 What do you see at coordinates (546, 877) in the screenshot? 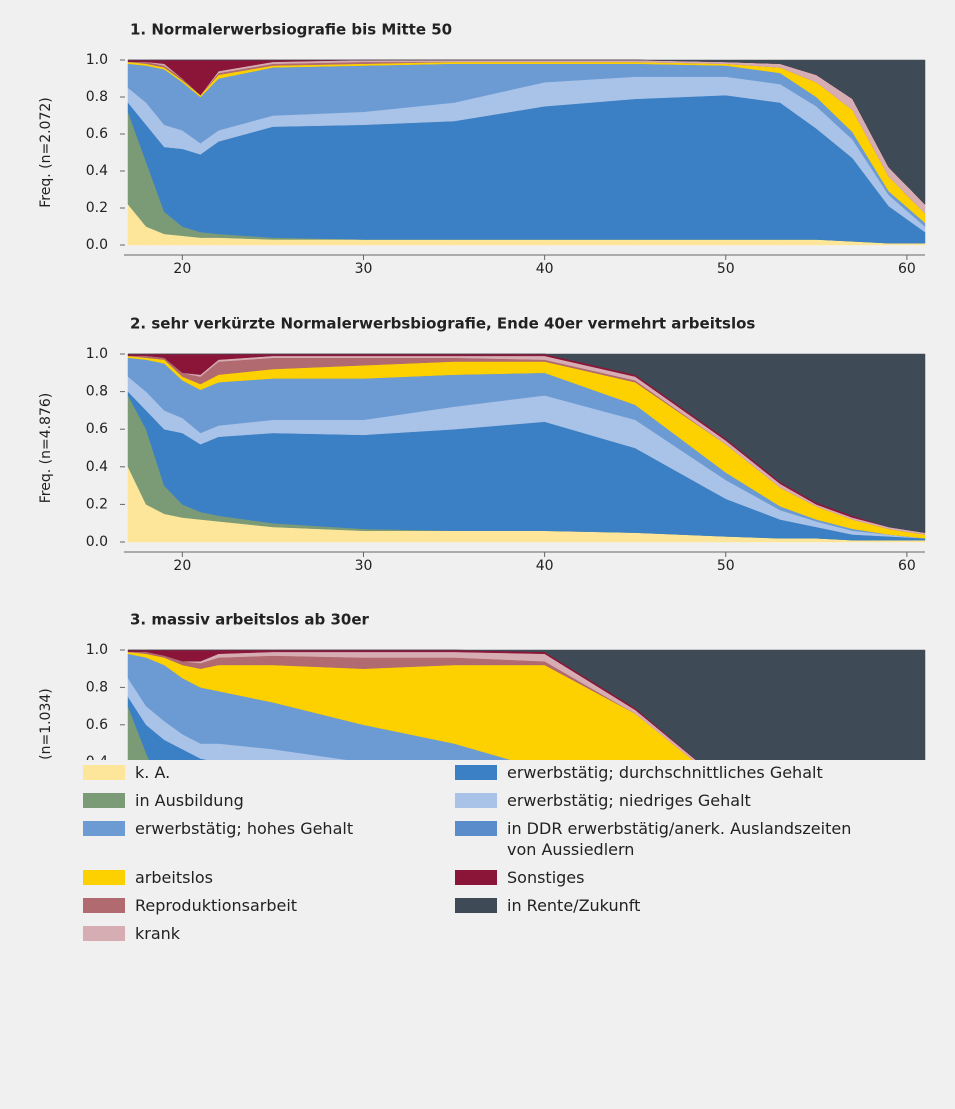
I see `legend-label: Sonstiges` at bounding box center [546, 877].